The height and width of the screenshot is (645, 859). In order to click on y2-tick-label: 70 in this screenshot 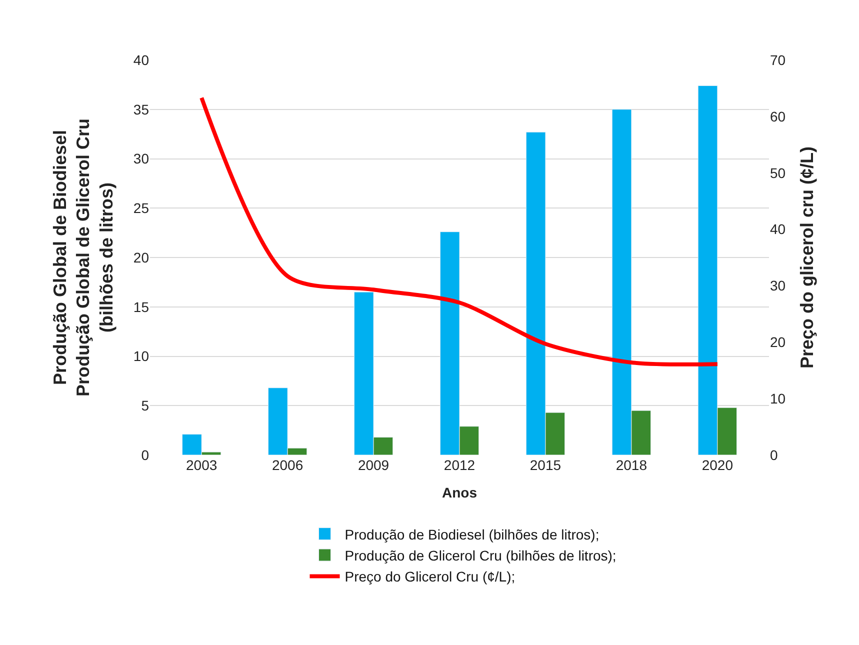, I will do `click(778, 60)`.